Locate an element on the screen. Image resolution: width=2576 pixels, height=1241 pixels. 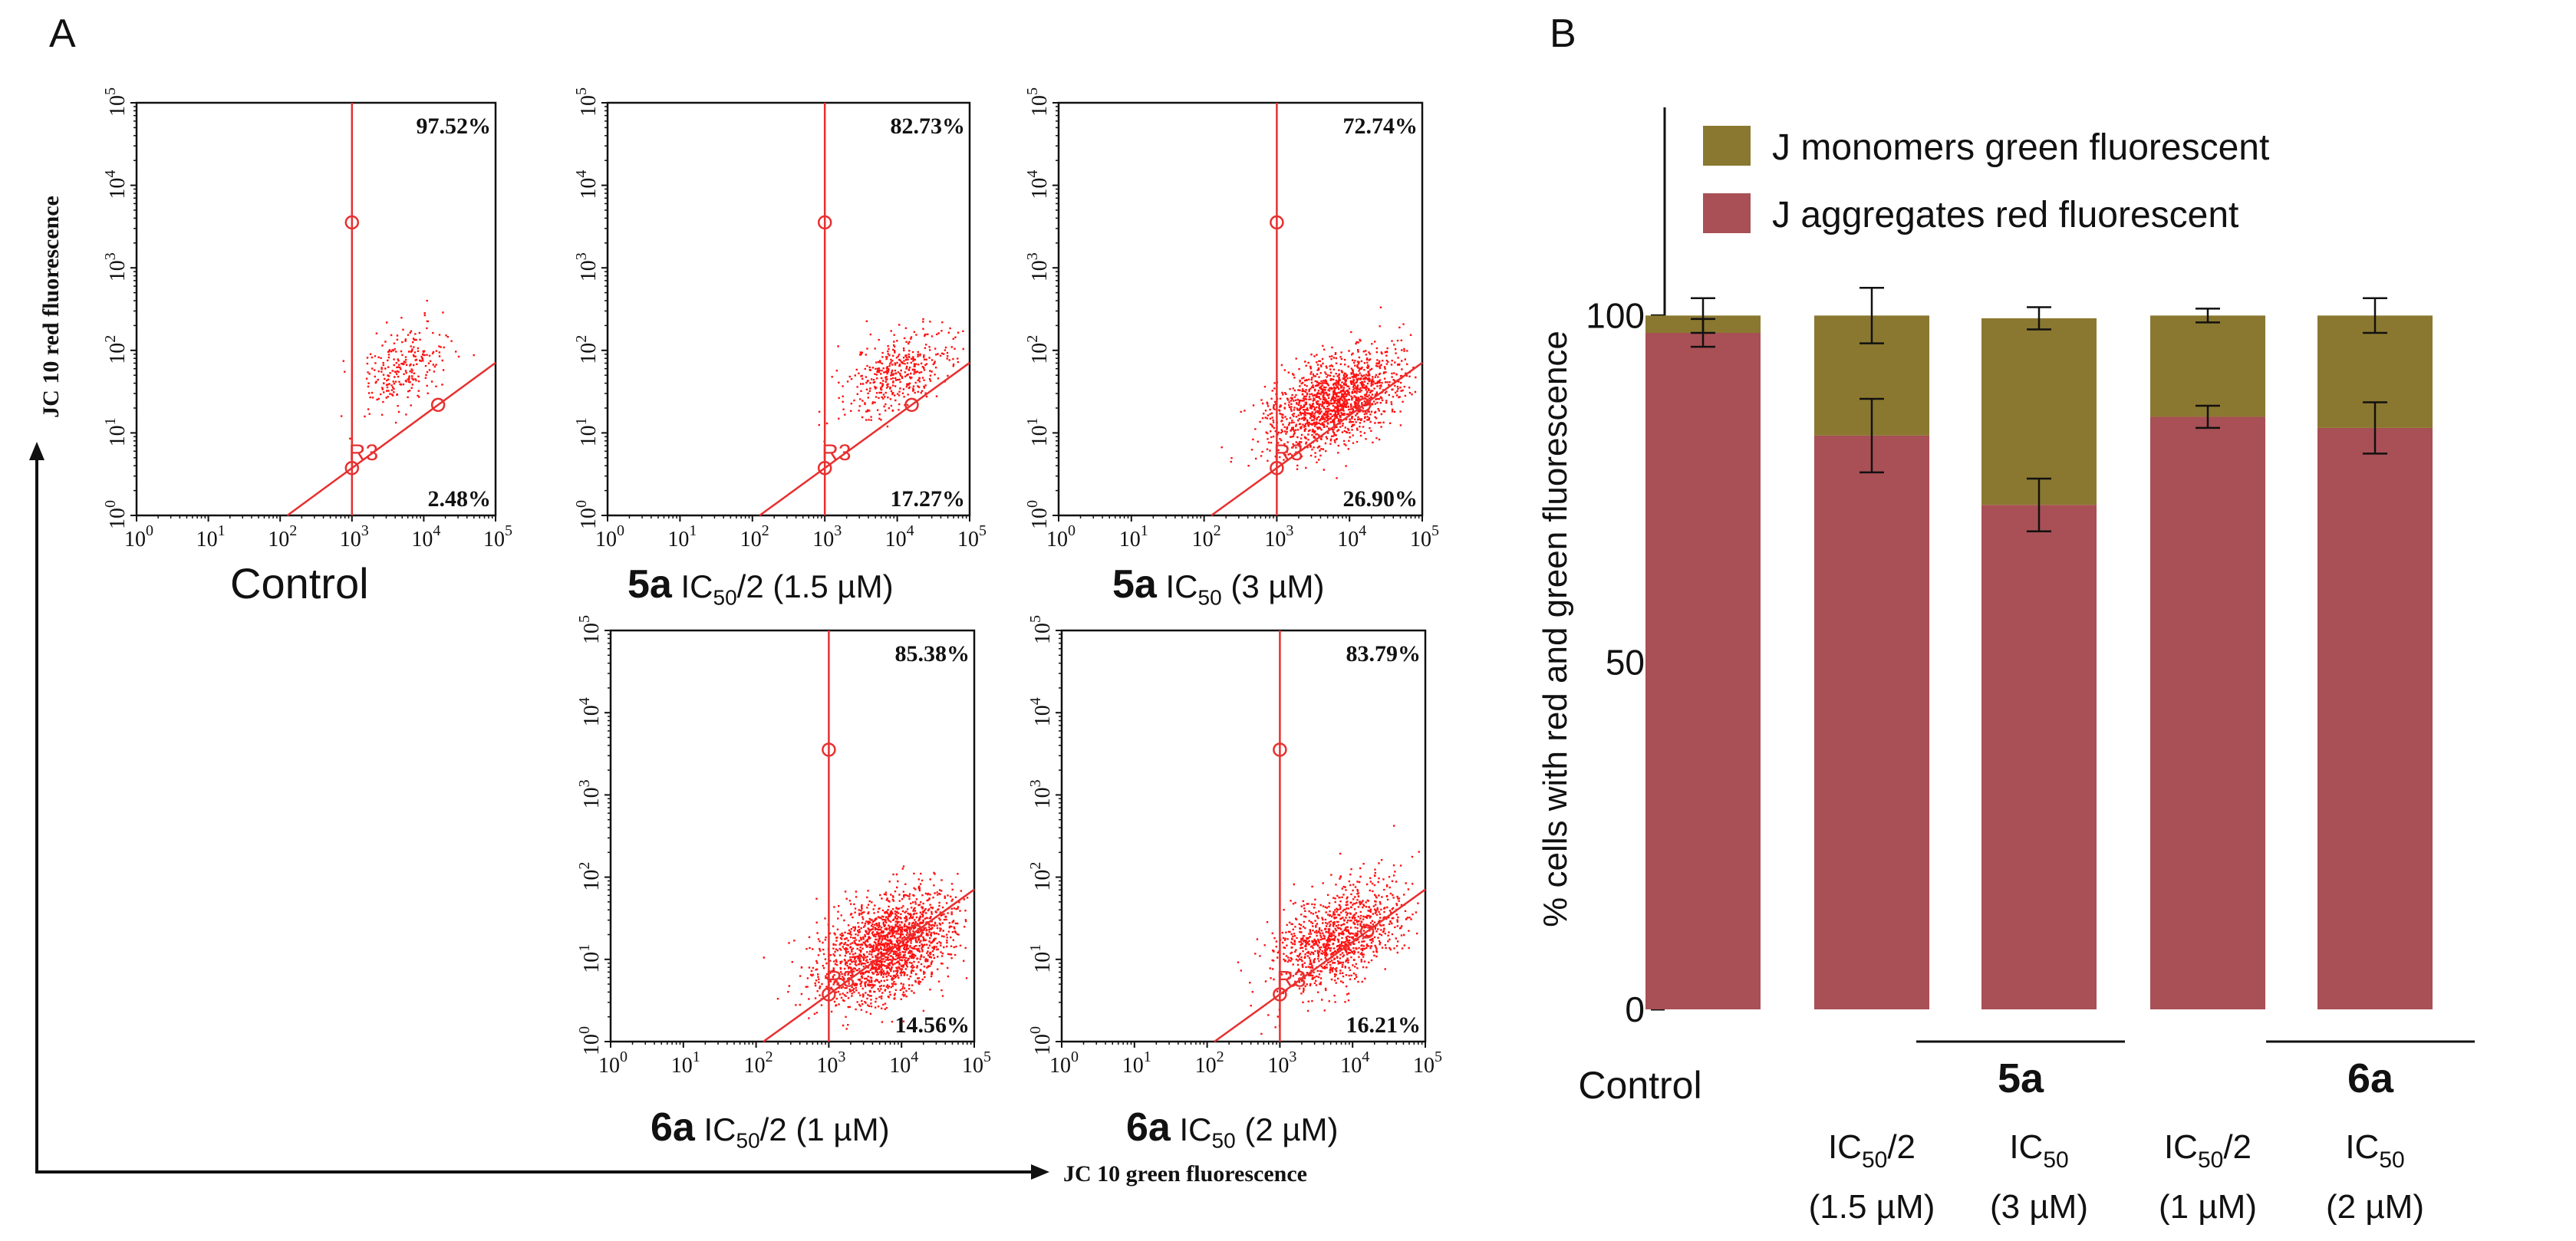
x-tick-exponent: 1 is located at coordinates (696, 1057).